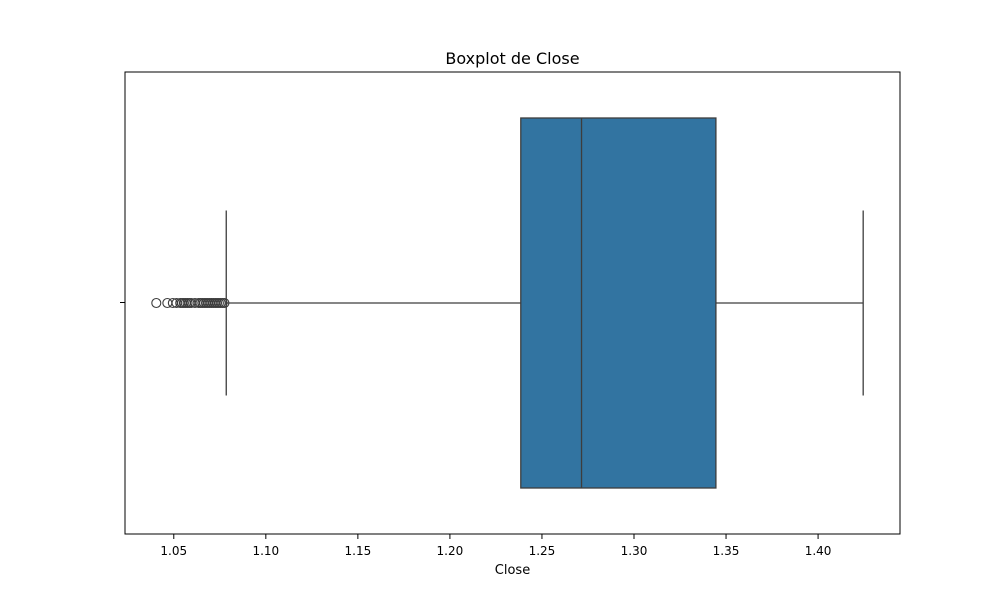  I want to click on x-tick-label: 1.35, so click(726, 551).